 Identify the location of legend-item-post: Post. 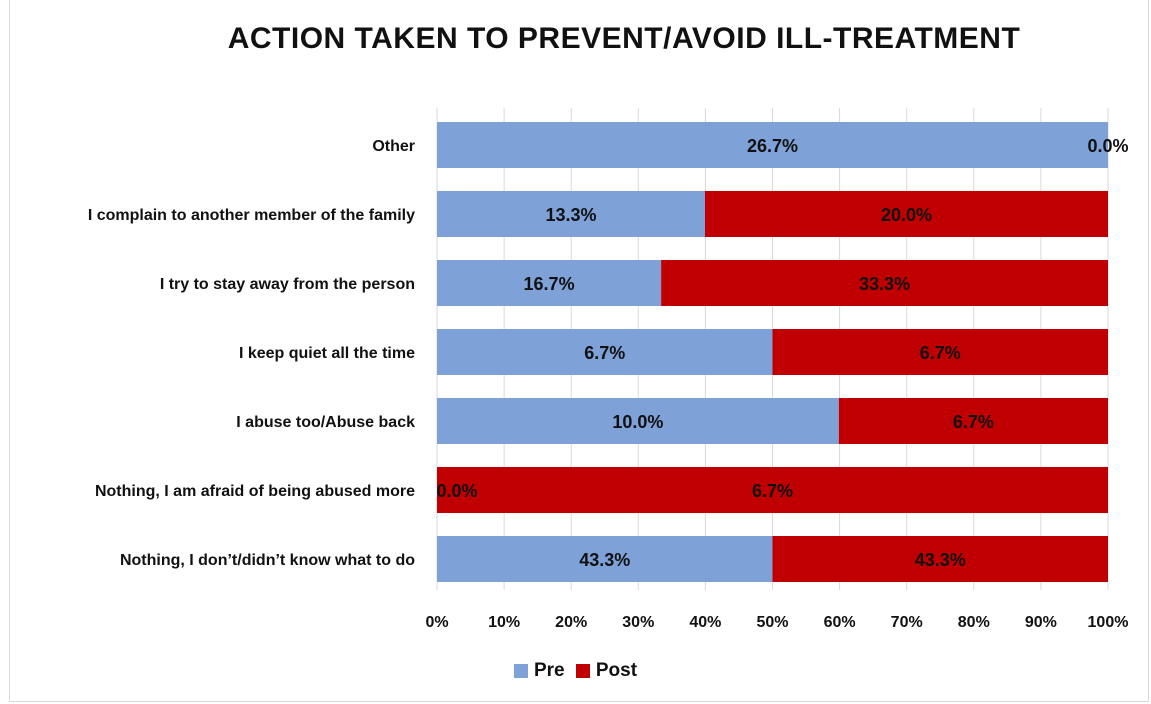
(606, 671).